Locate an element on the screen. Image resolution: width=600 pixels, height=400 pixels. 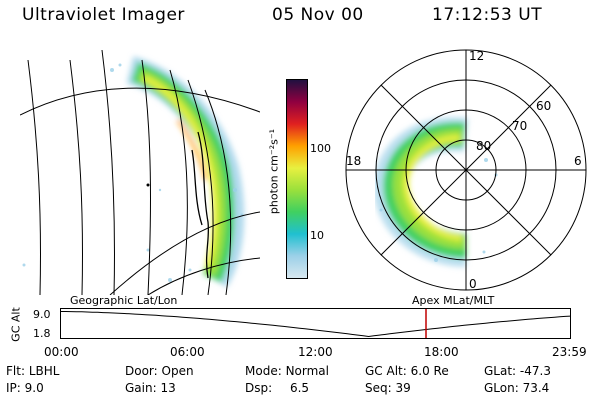
mode-value: Normal is located at coordinates (307, 371).